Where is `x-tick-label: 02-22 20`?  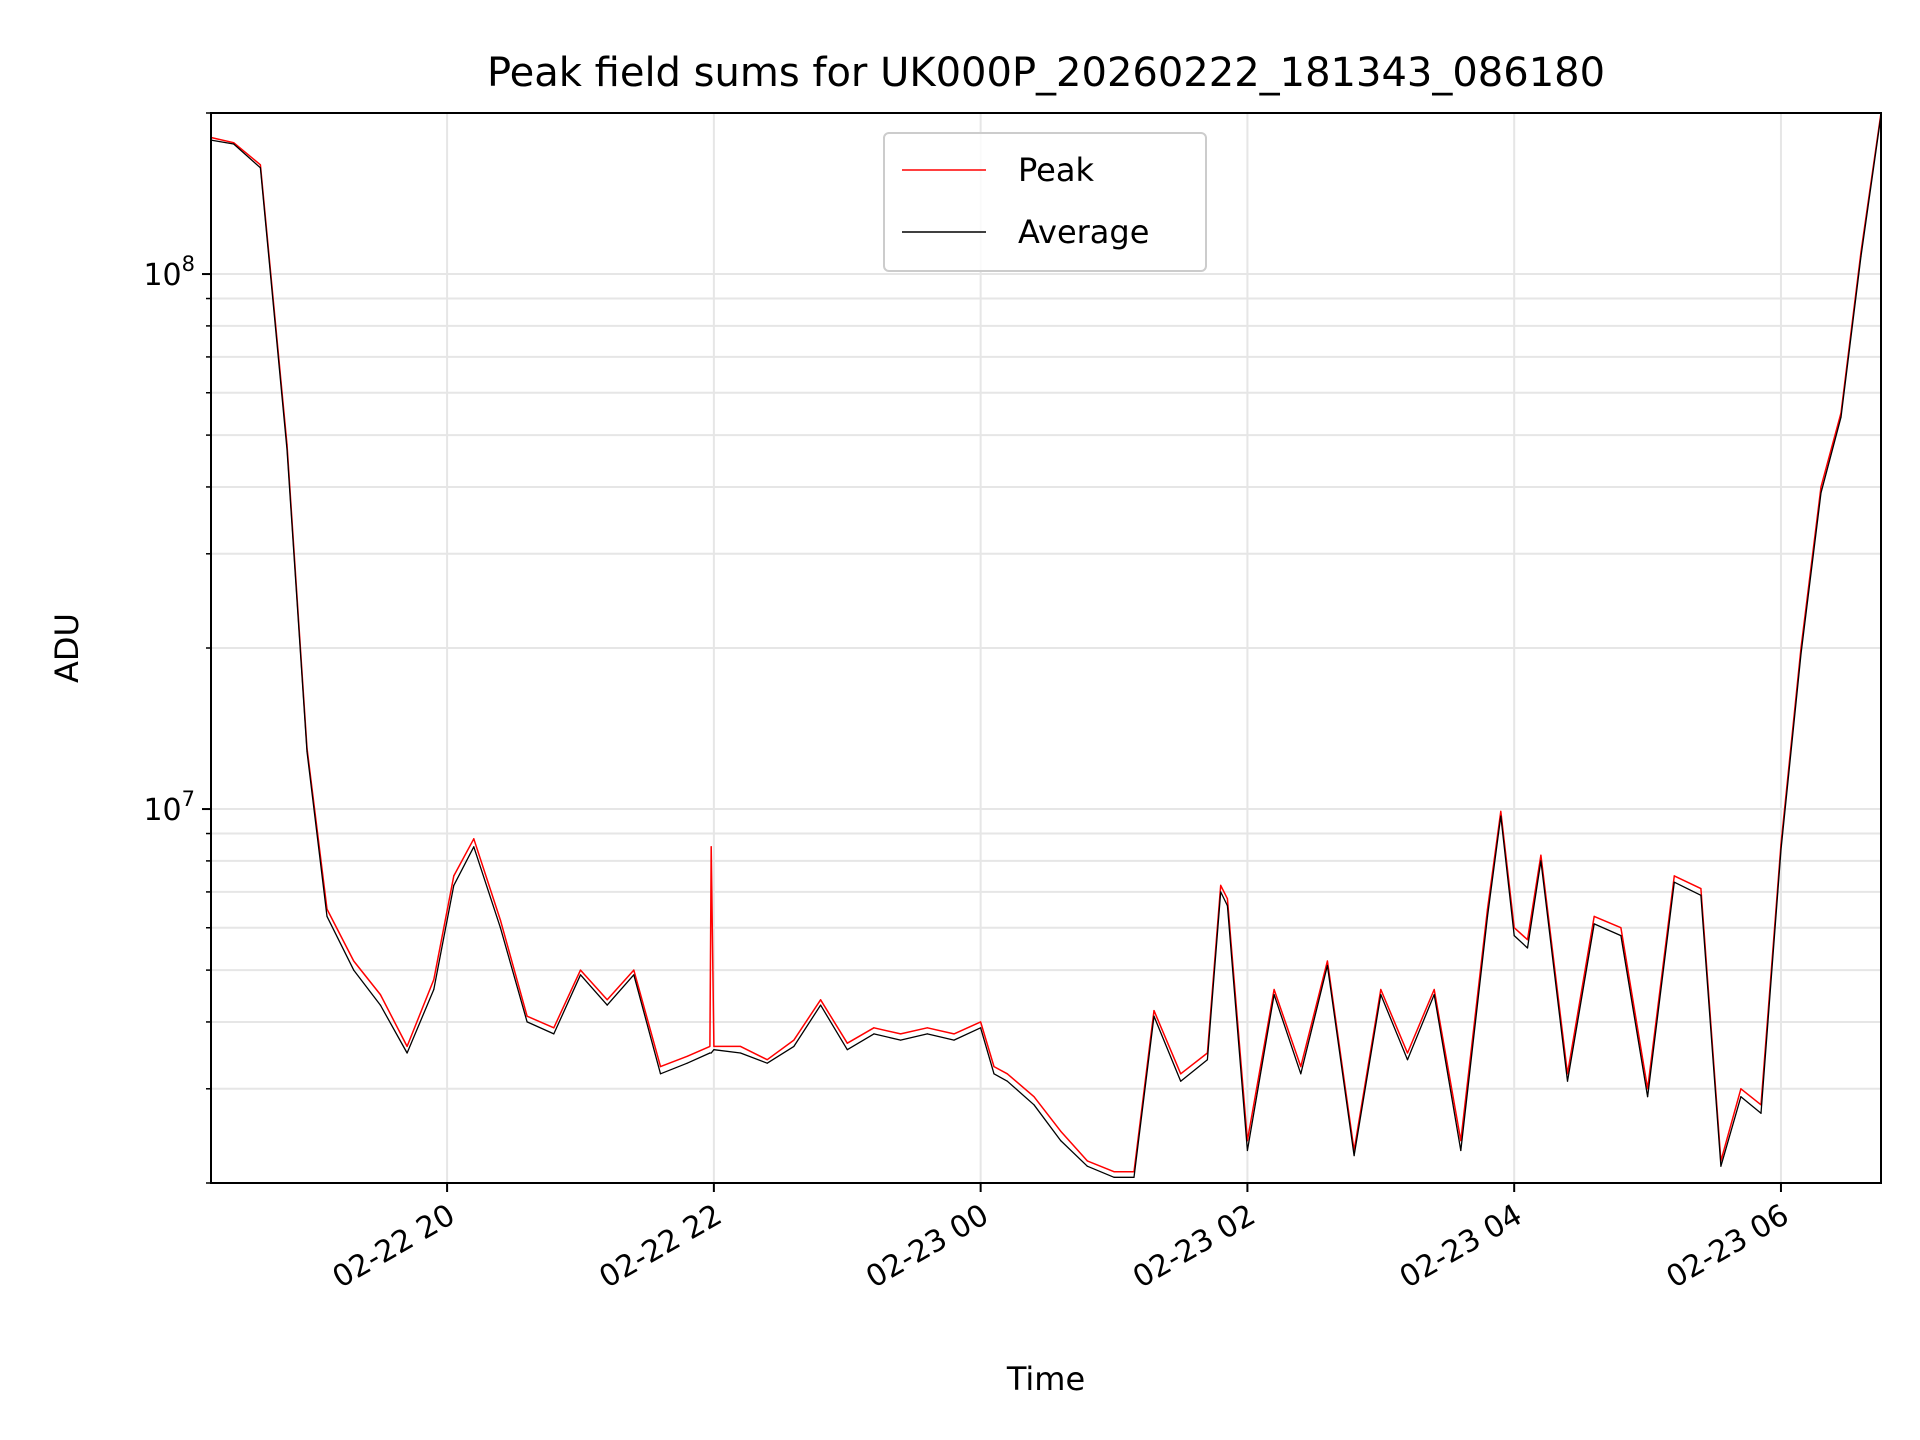
x-tick-label: 02-22 20 is located at coordinates (394, 1247).